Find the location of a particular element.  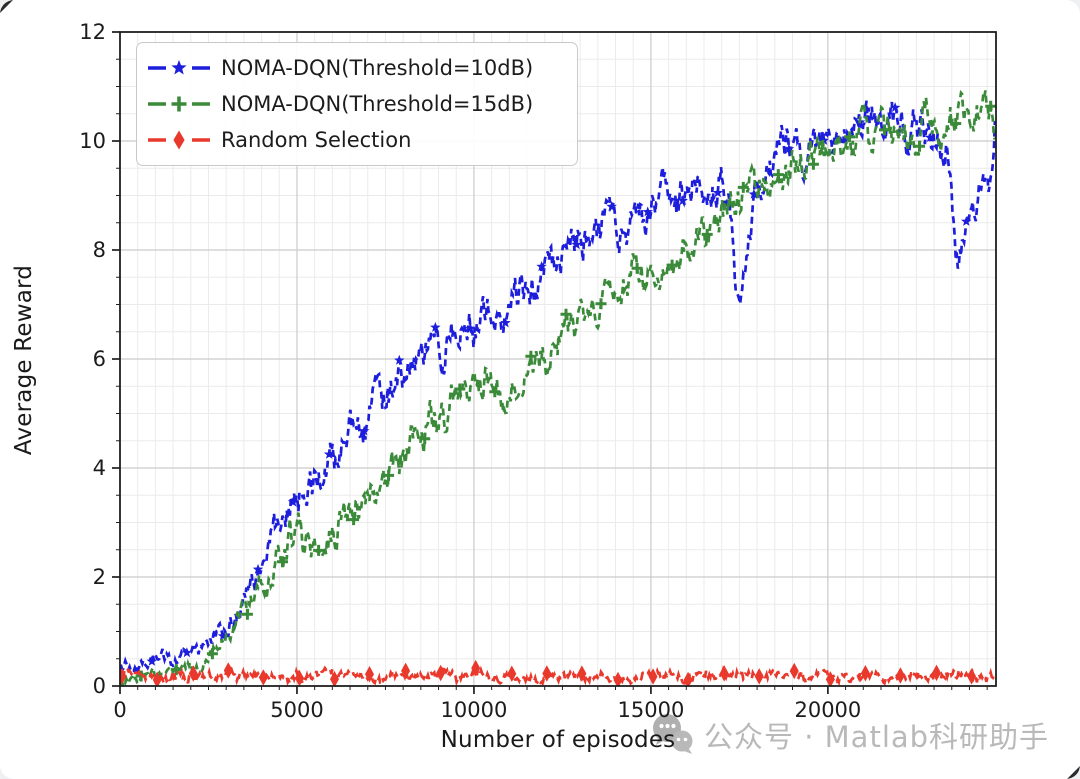

x-tick-label: 5000 is located at coordinates (296, 710).